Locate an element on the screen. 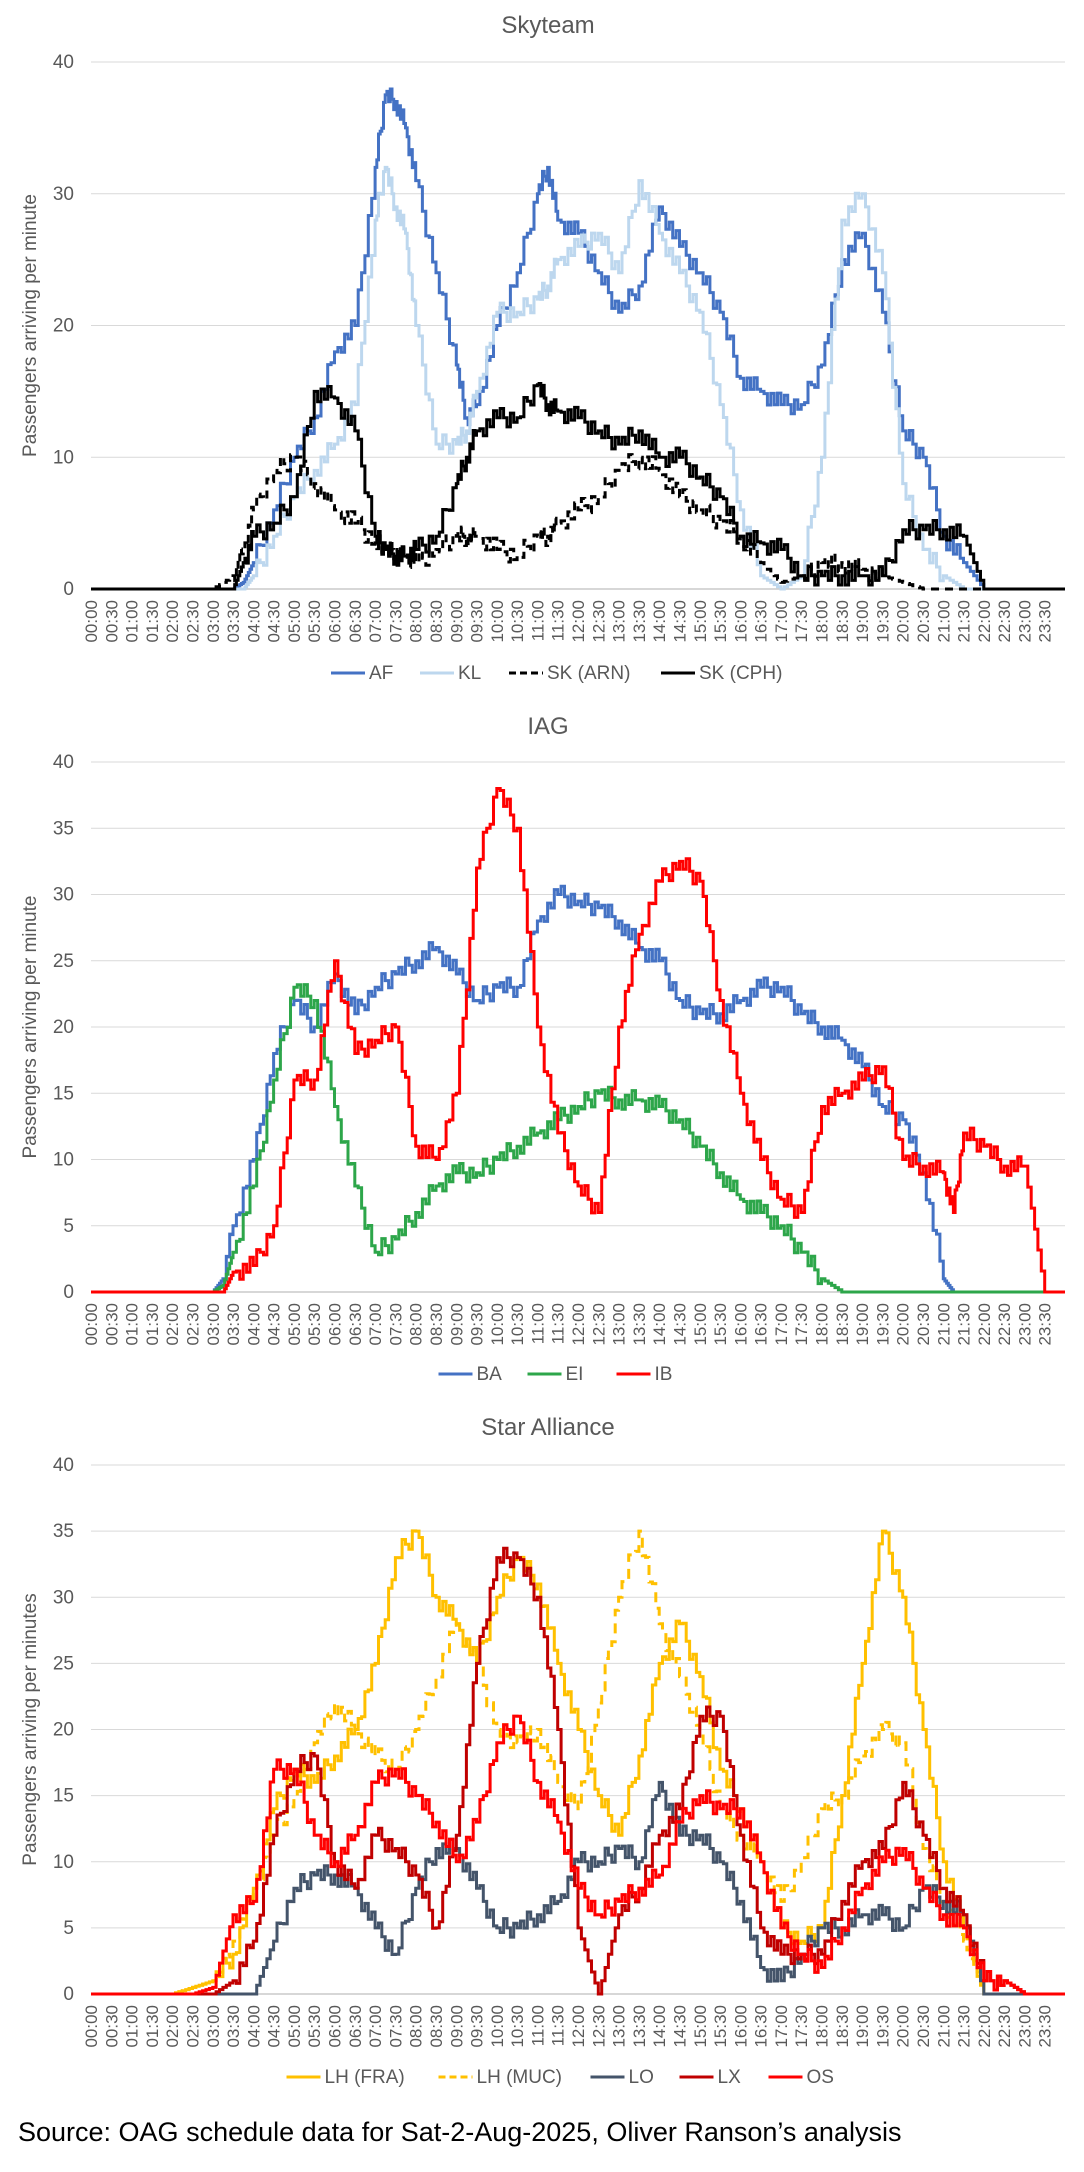  y-tick-label: 0 is located at coordinates (68, 1994).